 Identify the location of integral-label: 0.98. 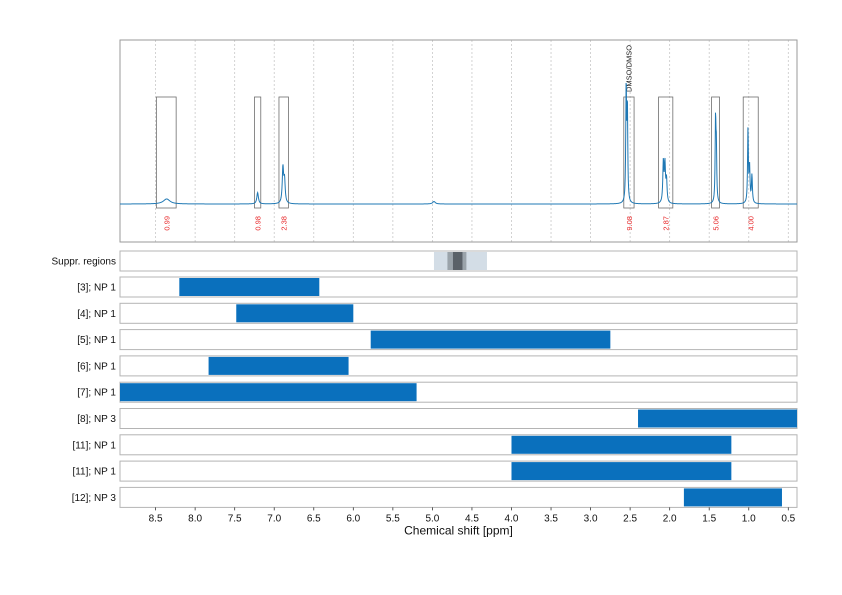
(258, 223).